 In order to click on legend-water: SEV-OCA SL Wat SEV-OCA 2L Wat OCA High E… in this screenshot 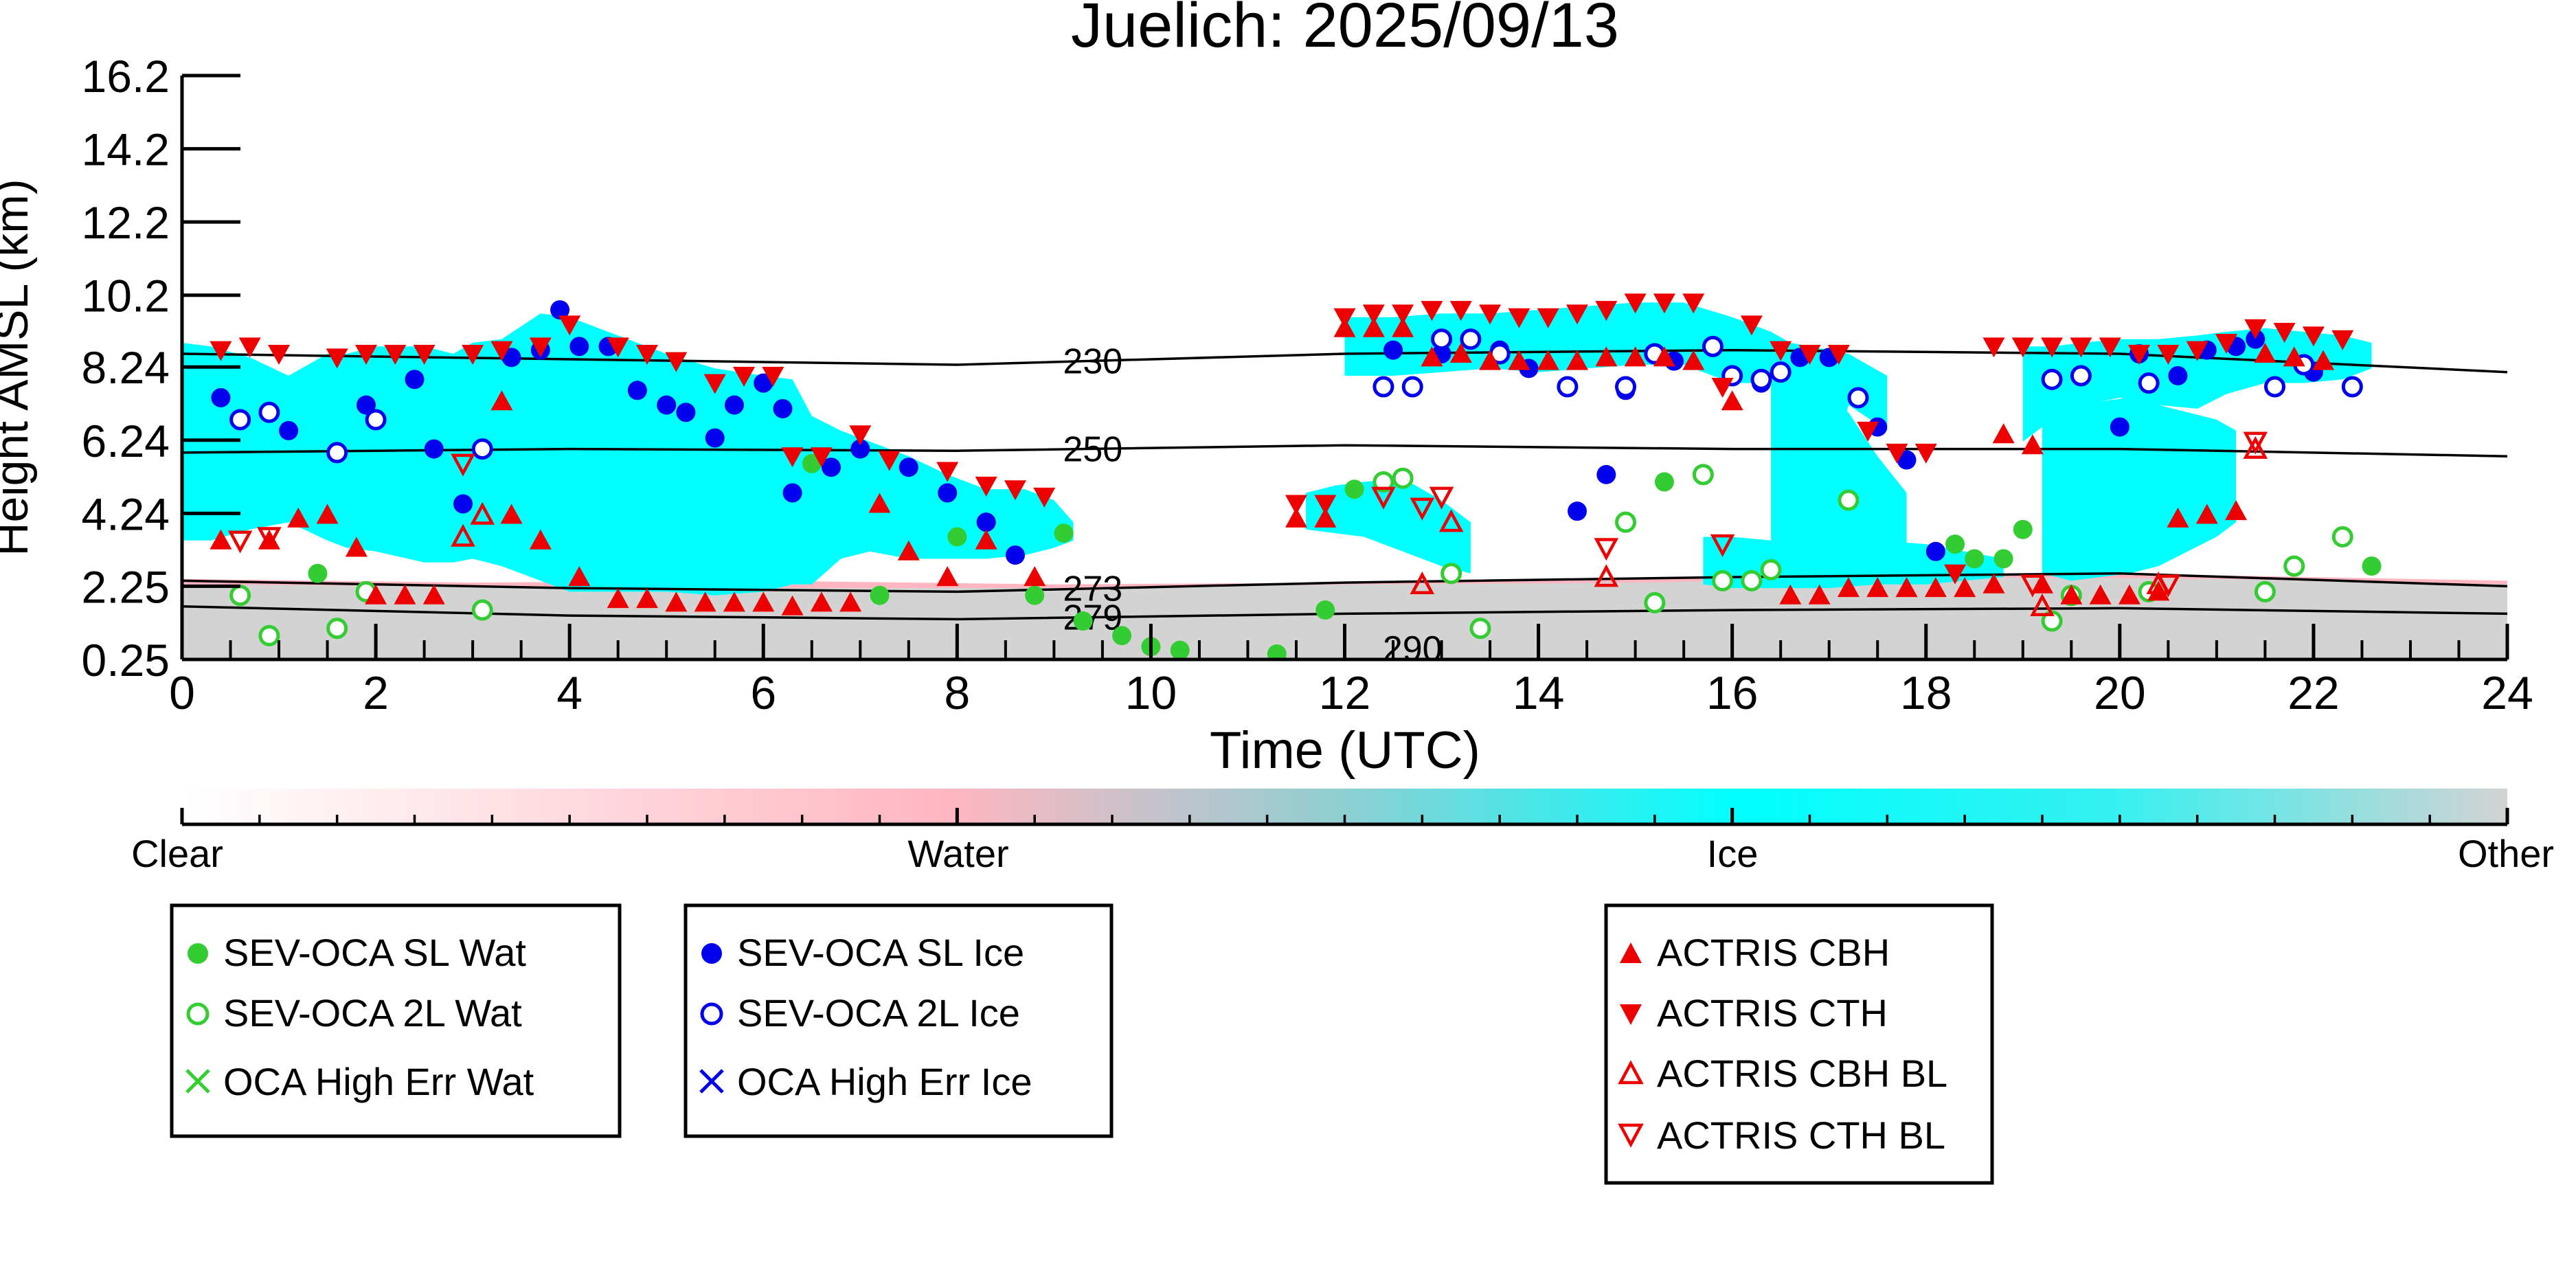, I will do `click(396, 1020)`.